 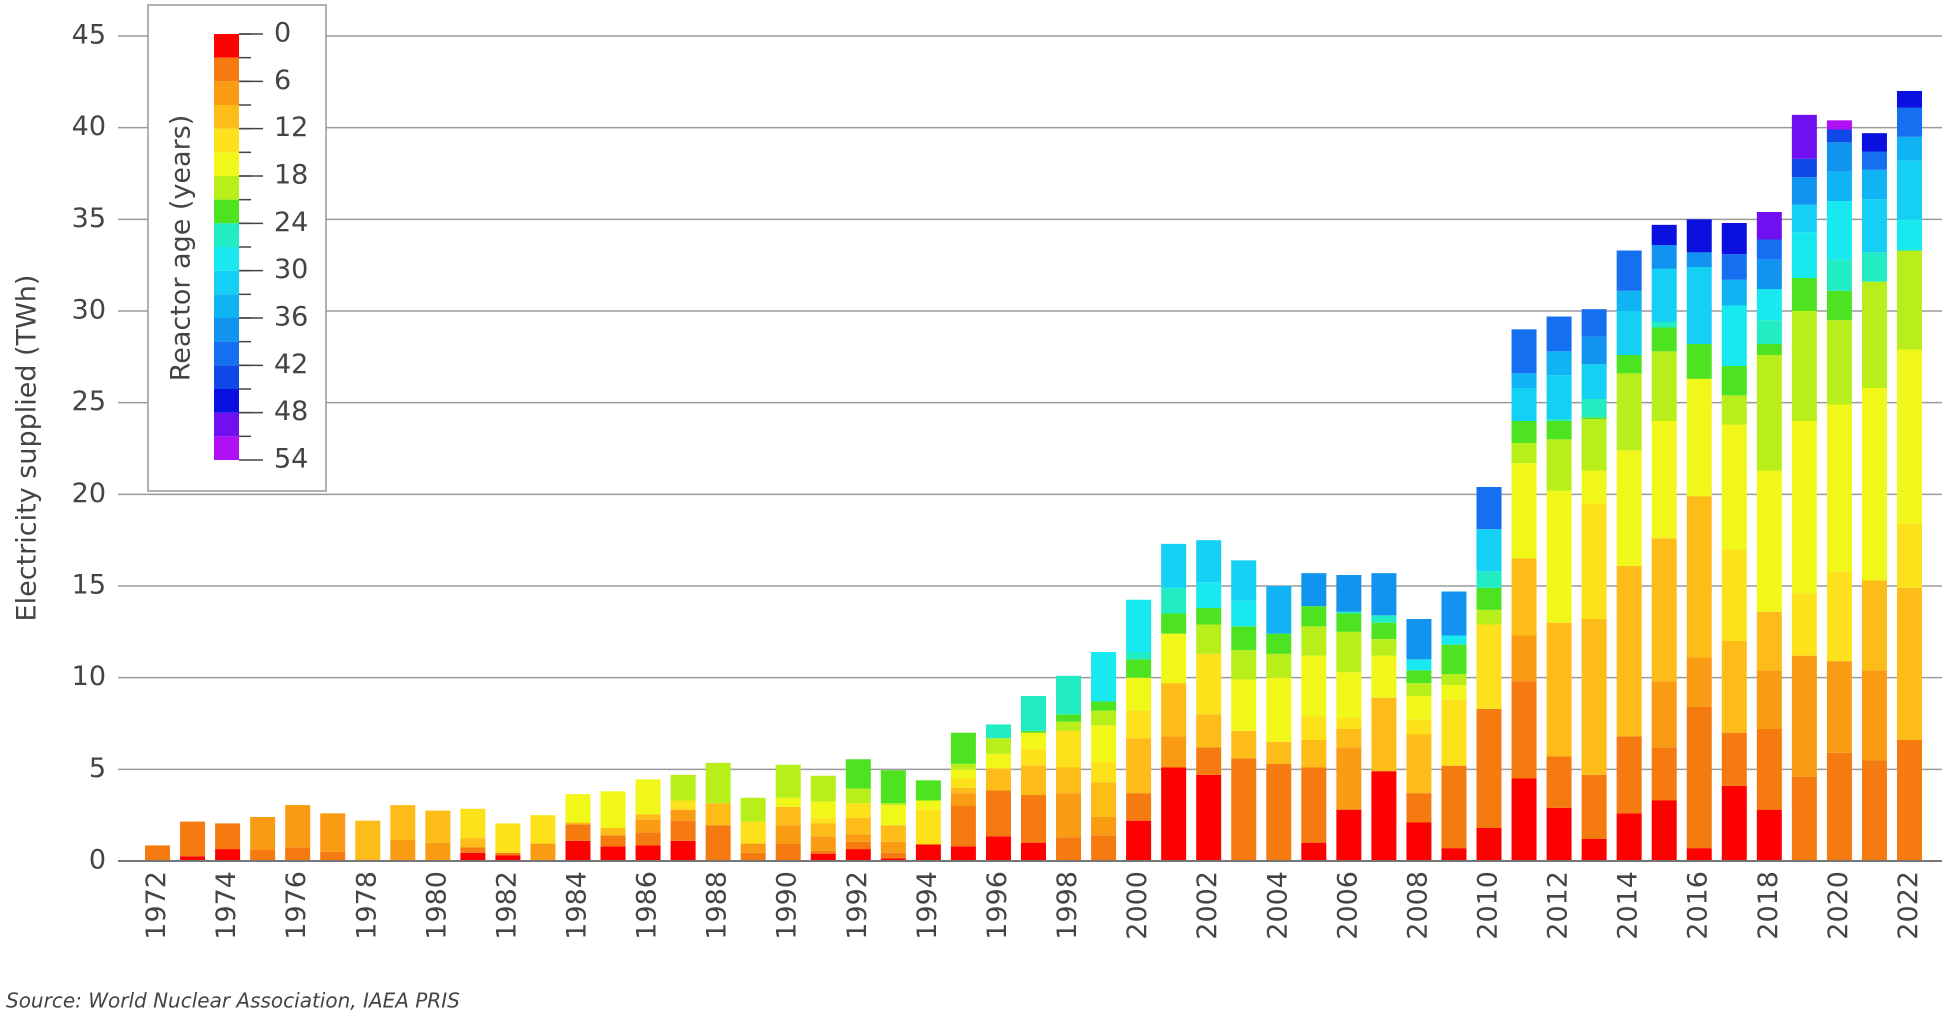 I want to click on y-tick-label: 5, so click(x=97, y=768).